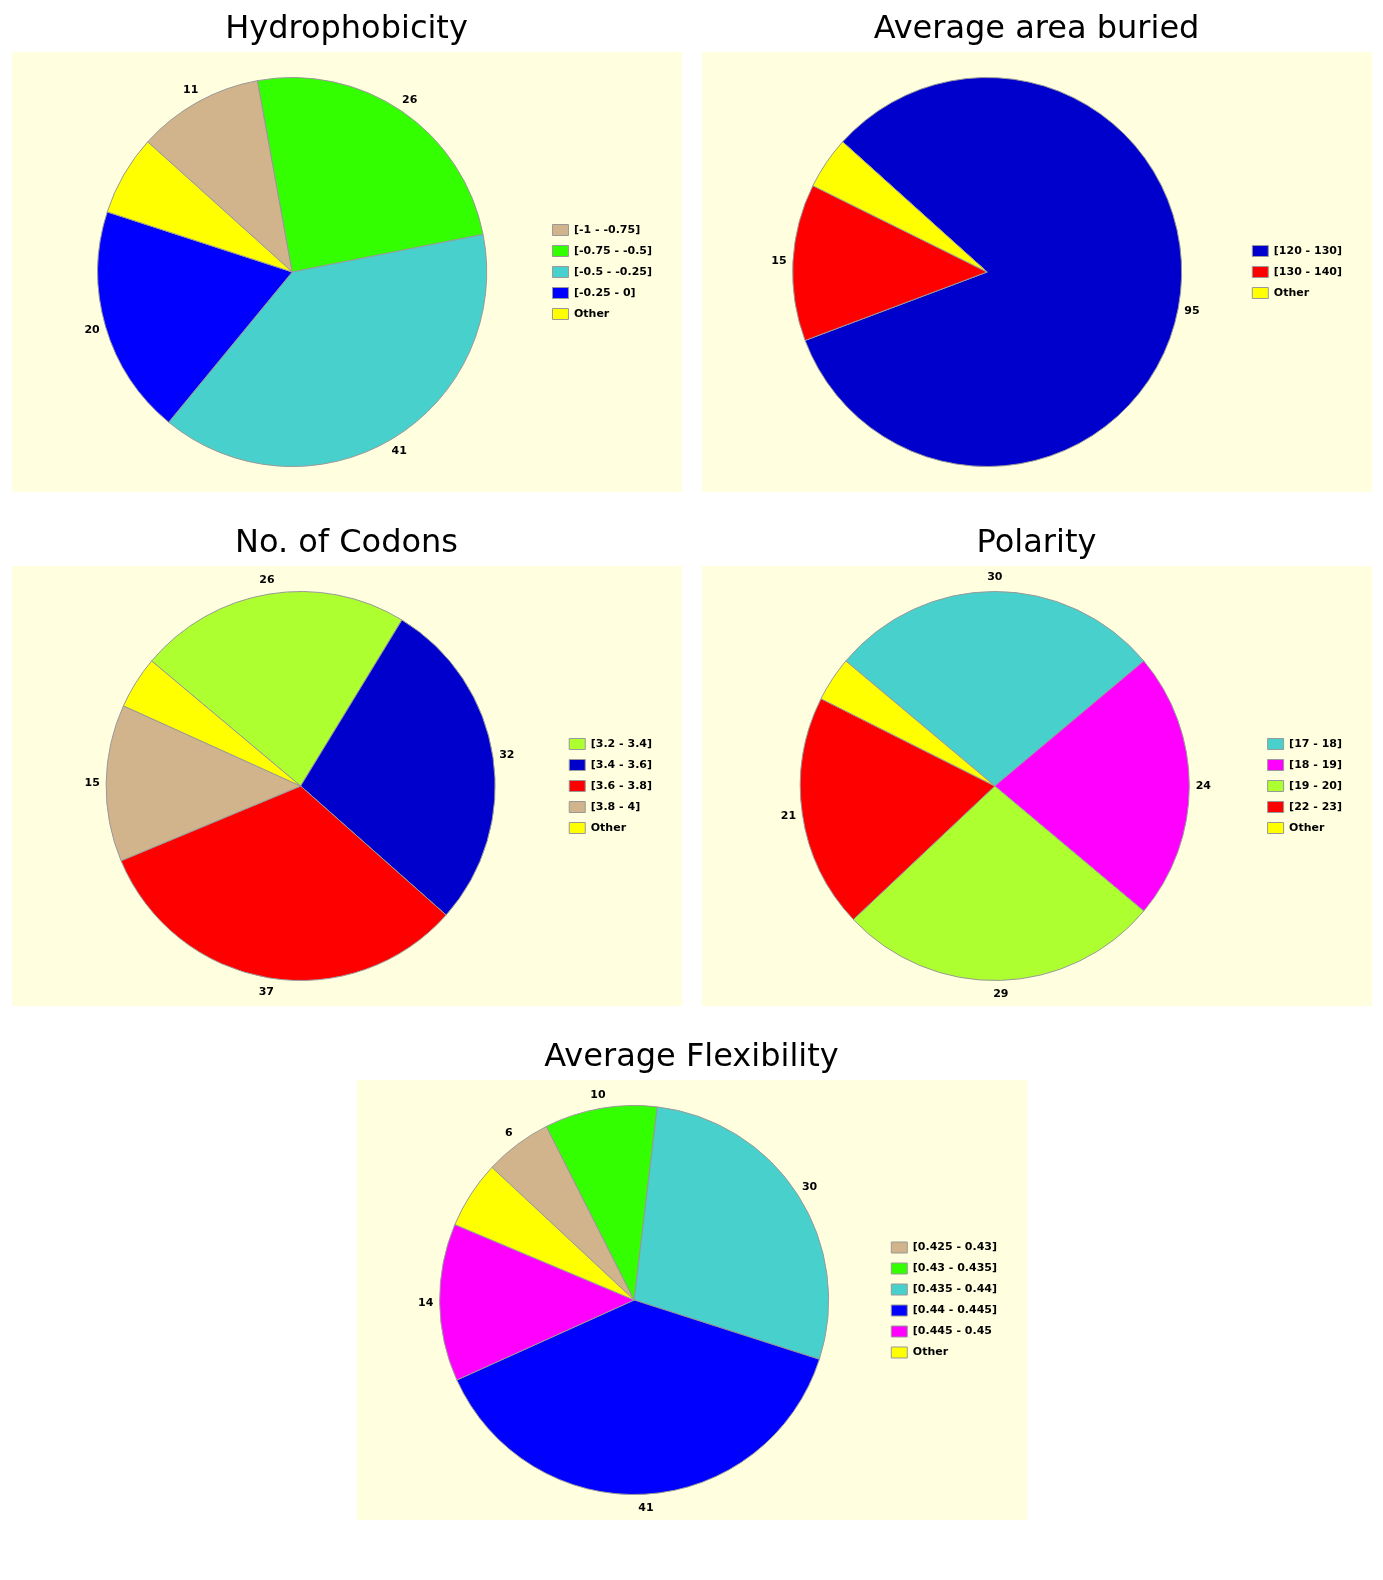  Describe the element at coordinates (952, 1331) in the screenshot. I see `legend-label: [0.445 - 0.45` at that location.